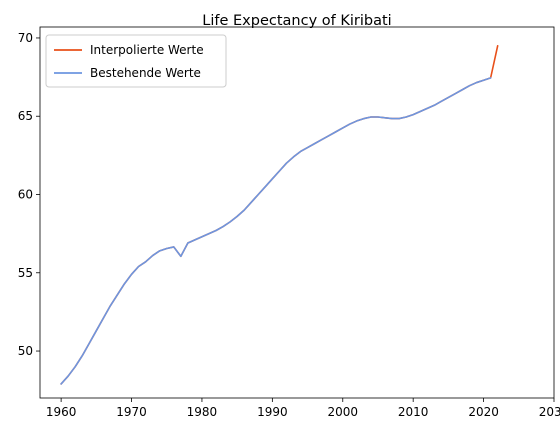 This screenshot has height=435, width=560. What do you see at coordinates (342, 412) in the screenshot?
I see `x-tick-label: 2000` at bounding box center [342, 412].